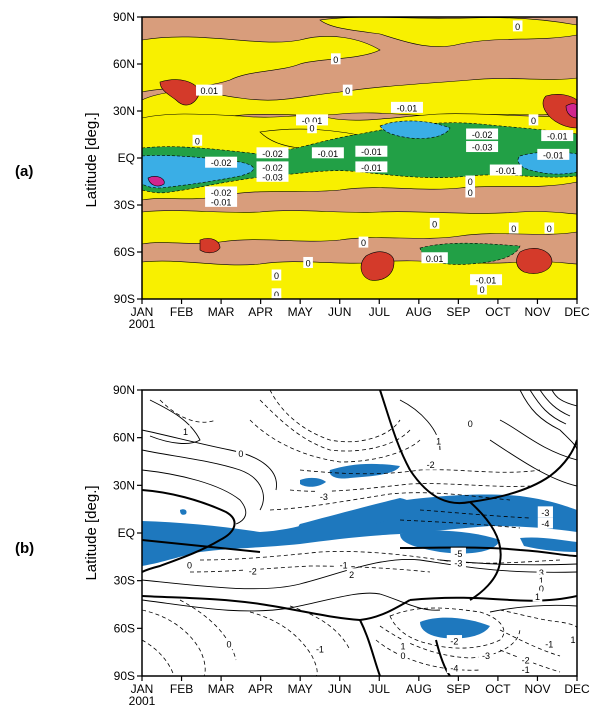 This screenshot has height=709, width=591. What do you see at coordinates (181, 689) in the screenshot?
I see `x-tick-label: FEB` at bounding box center [181, 689].